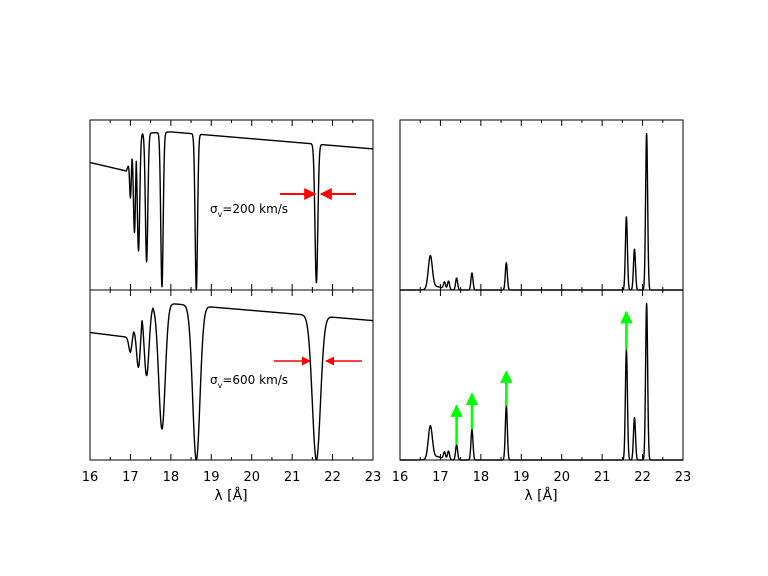 This screenshot has height=576, width=768. I want to click on spectrum-bottom-left, so click(231, 382).